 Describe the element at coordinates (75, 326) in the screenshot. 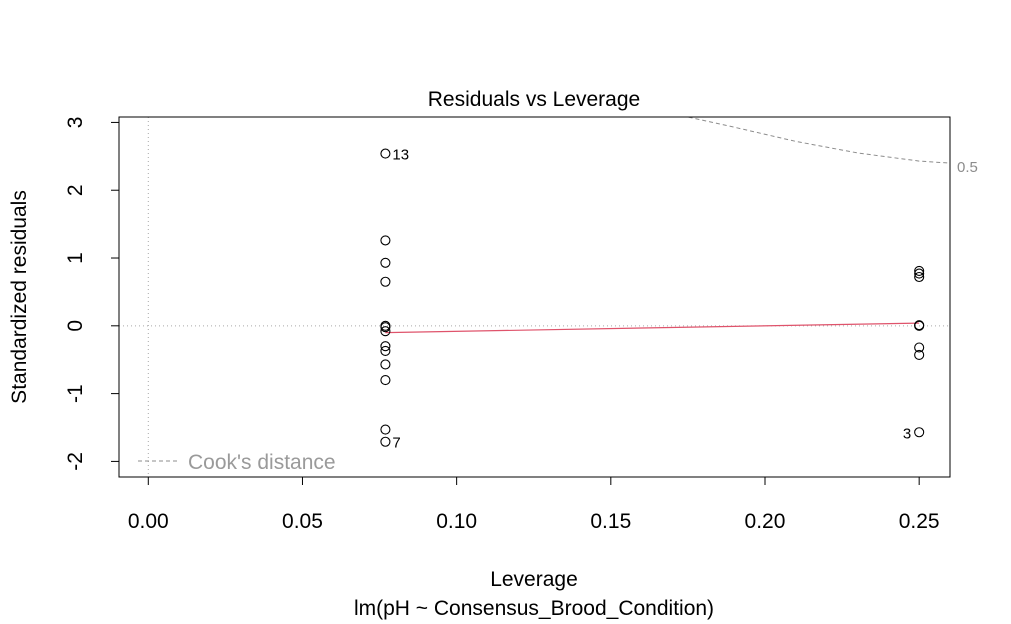

I see `y-tick-label: 0` at that location.